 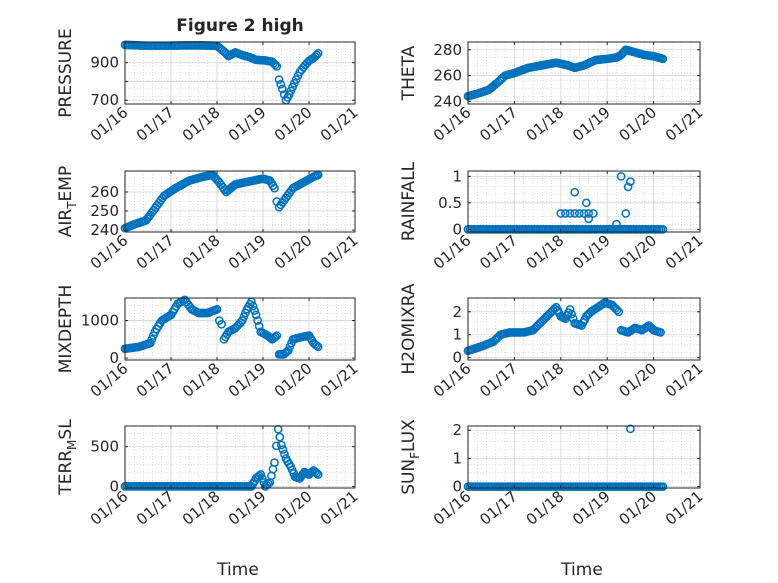 I want to click on figure-title: Figure 2 high, so click(x=240, y=26).